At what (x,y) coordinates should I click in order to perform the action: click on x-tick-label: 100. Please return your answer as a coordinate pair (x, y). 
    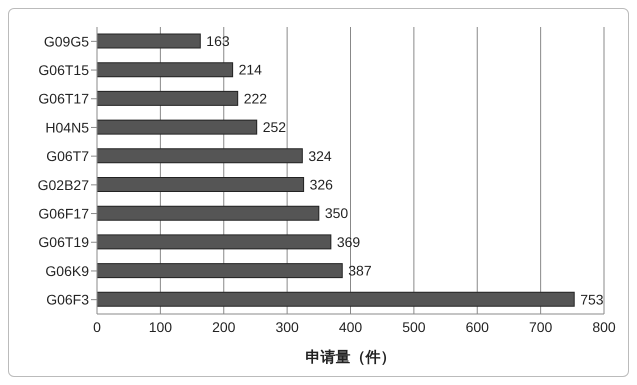
    Looking at the image, I should click on (160, 326).